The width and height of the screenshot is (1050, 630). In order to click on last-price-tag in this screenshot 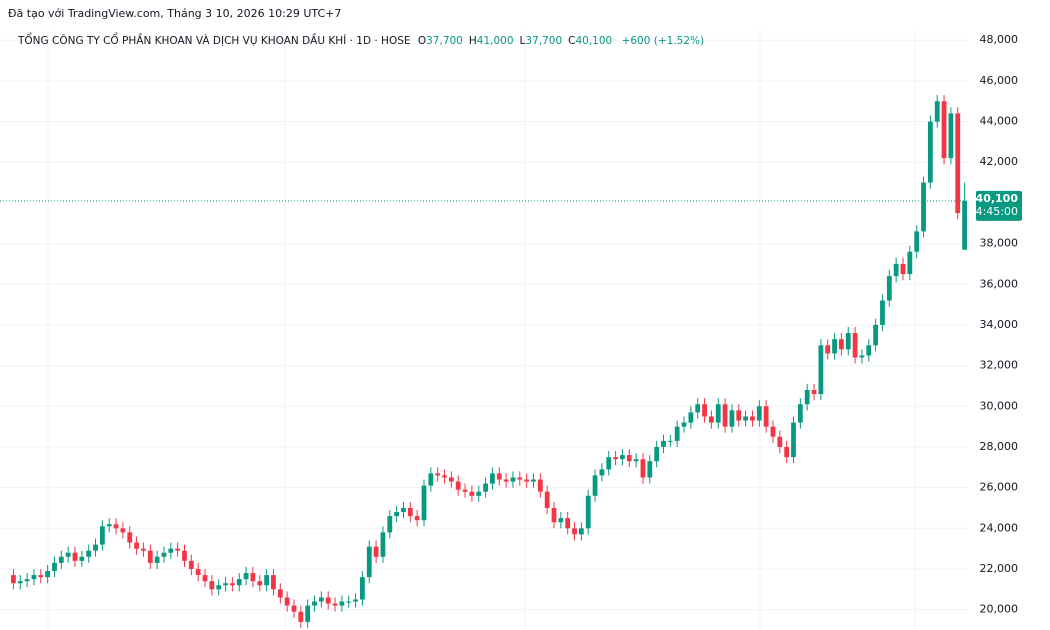, I will do `click(999, 205)`.